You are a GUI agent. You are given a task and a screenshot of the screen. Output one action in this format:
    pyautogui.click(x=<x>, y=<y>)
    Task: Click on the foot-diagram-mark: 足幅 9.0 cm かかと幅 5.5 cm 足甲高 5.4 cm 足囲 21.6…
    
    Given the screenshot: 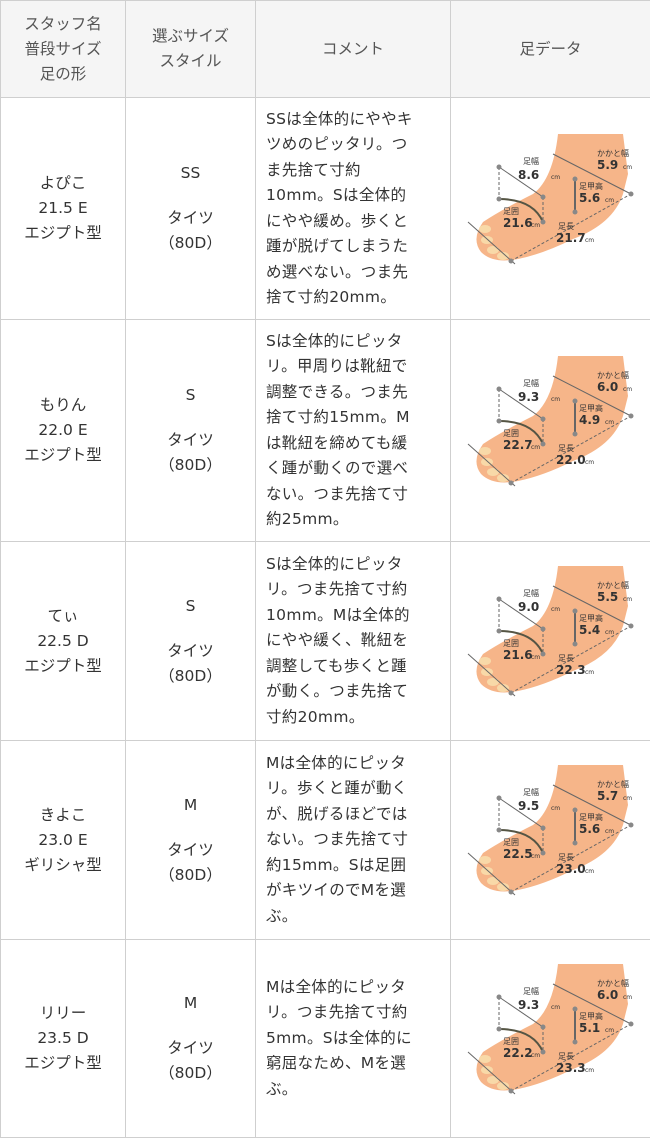 What is the action you would take?
    pyautogui.click(x=567, y=628)
    